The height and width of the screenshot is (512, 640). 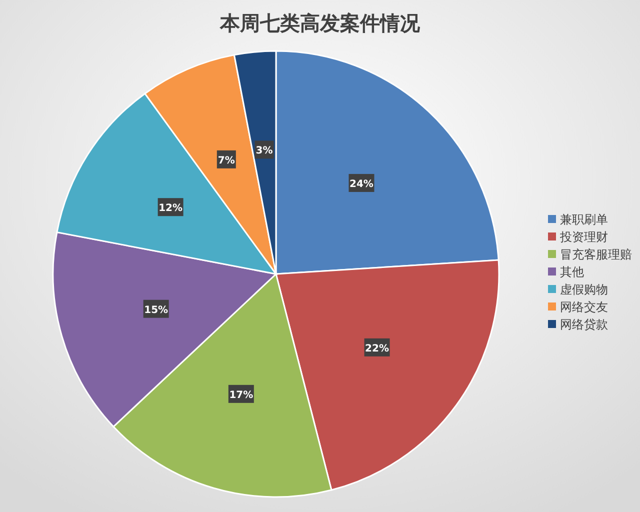 What do you see at coordinates (572, 272) in the screenshot?
I see `legend-label: 其他` at bounding box center [572, 272].